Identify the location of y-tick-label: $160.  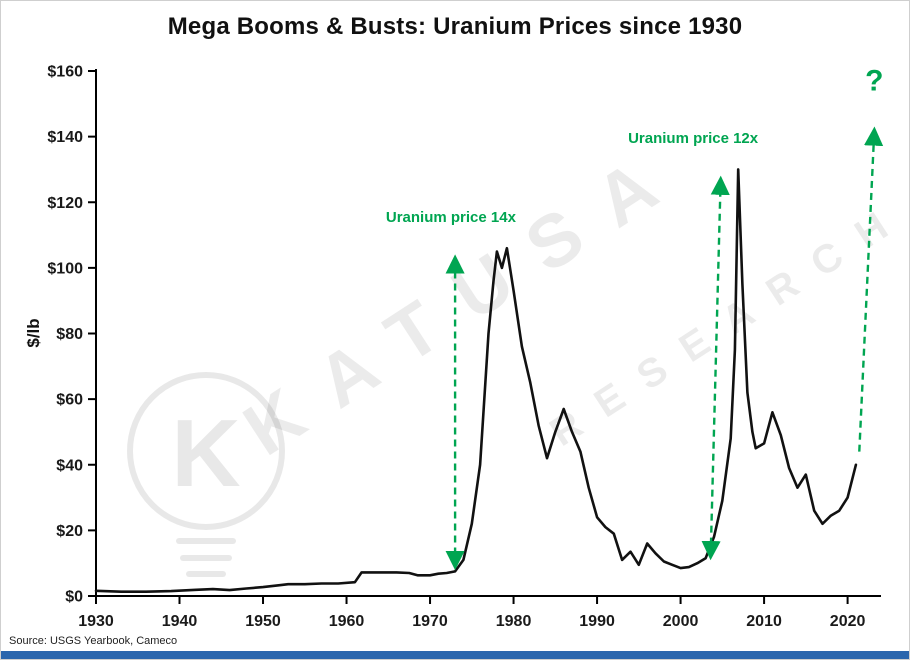
(65, 72).